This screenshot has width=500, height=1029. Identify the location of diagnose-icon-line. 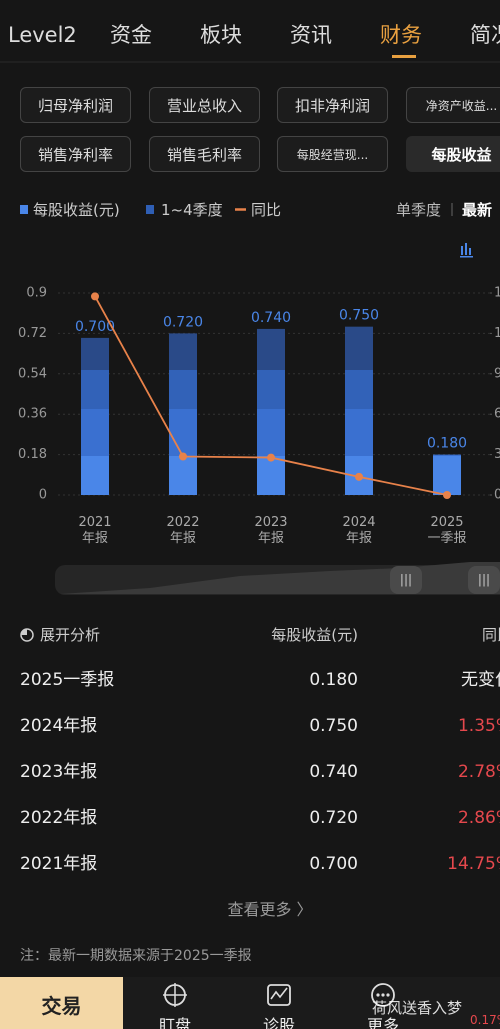
(279, 993).